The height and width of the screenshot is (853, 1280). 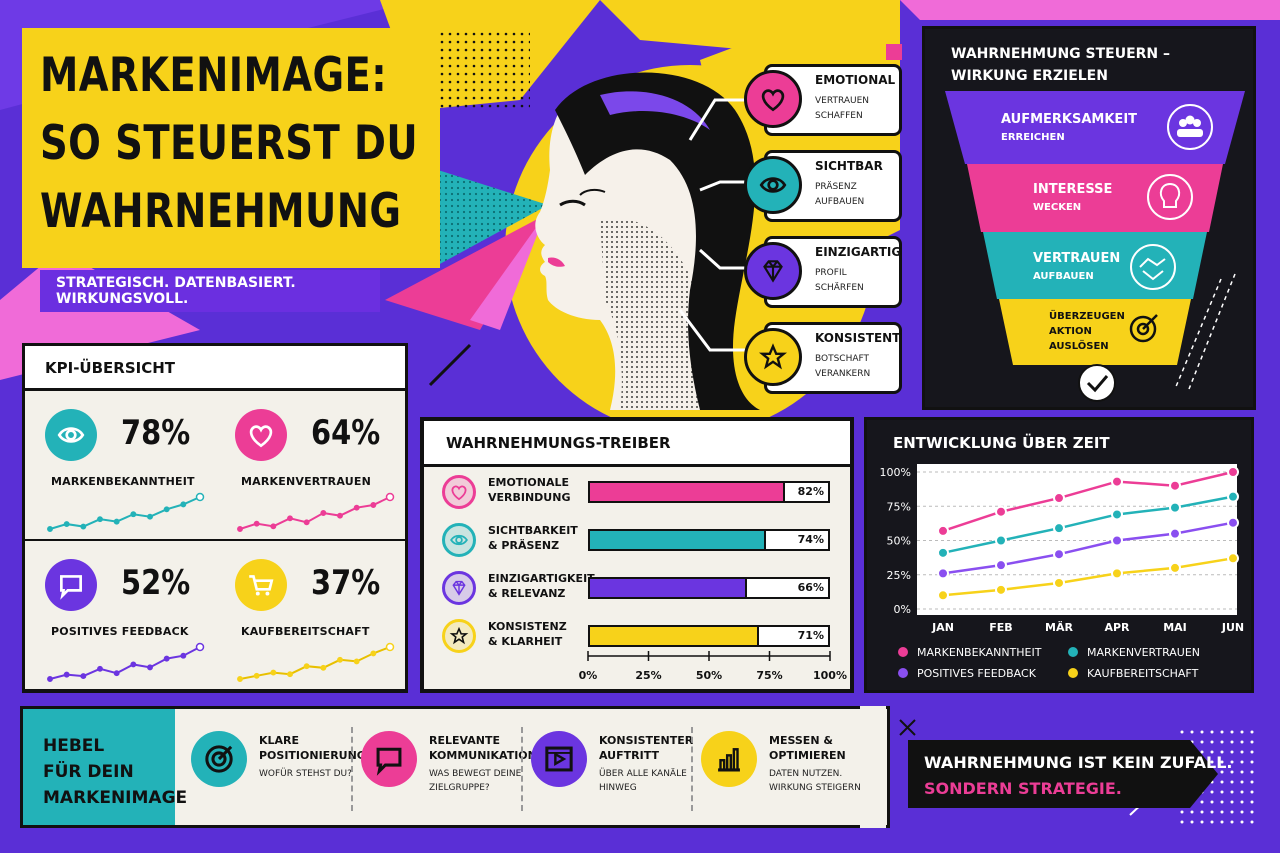 What do you see at coordinates (543, 538) in the screenshot?
I see `driver-label: SICHTBARKEIT & PRÄSENZ` at bounding box center [543, 538].